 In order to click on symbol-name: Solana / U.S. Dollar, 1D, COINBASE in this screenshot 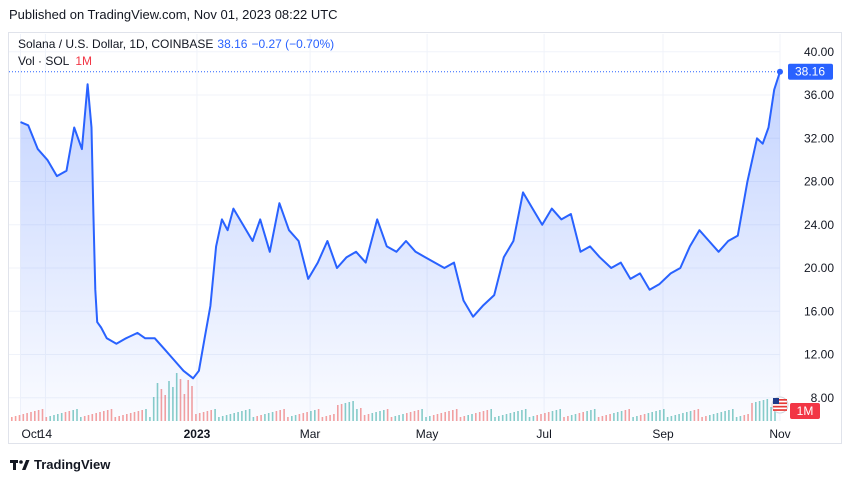, I will do `click(116, 44)`.